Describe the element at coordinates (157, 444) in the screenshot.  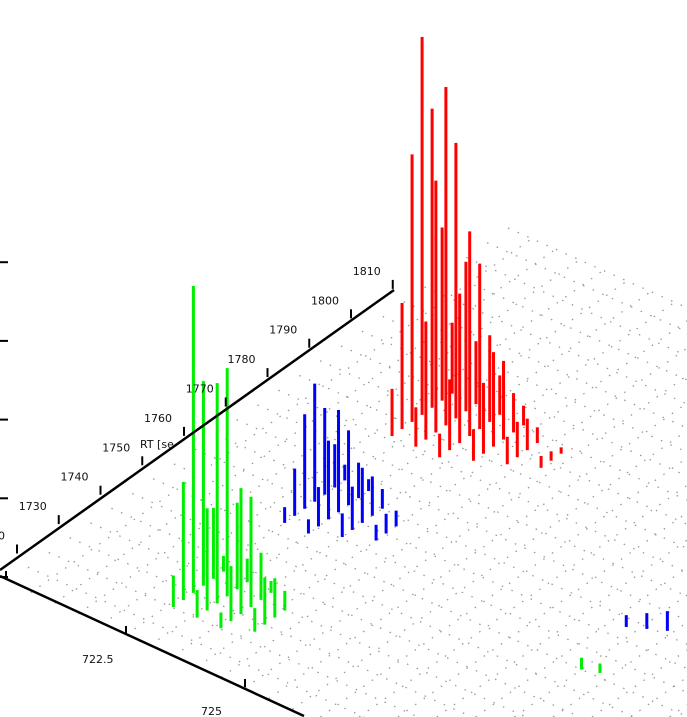
I see `rt-axis-label: RT [se` at that location.